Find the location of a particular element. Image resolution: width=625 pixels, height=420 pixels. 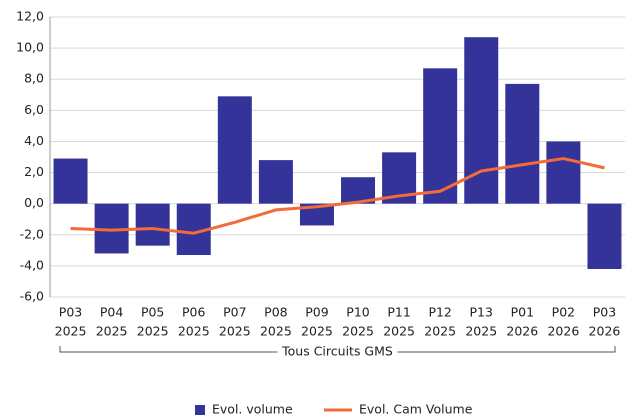

x-tick-label: P01 is located at coordinates (522, 312).